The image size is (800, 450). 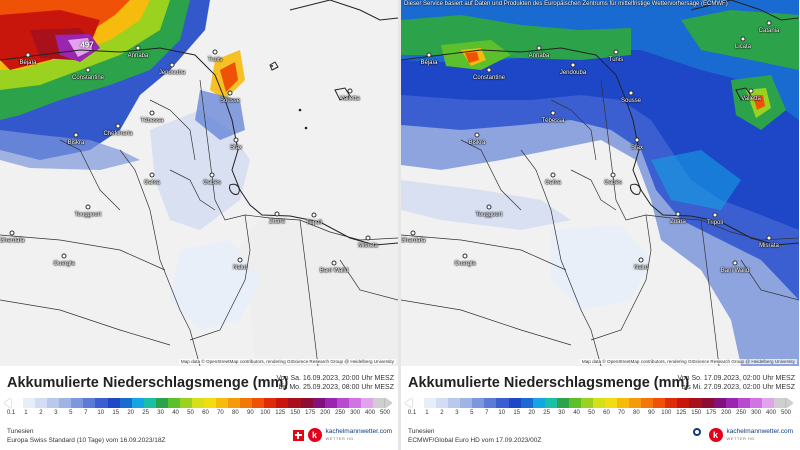 I want to click on brand-text: kachelmannwetter.com WETTER HD, so click(x=760, y=435).